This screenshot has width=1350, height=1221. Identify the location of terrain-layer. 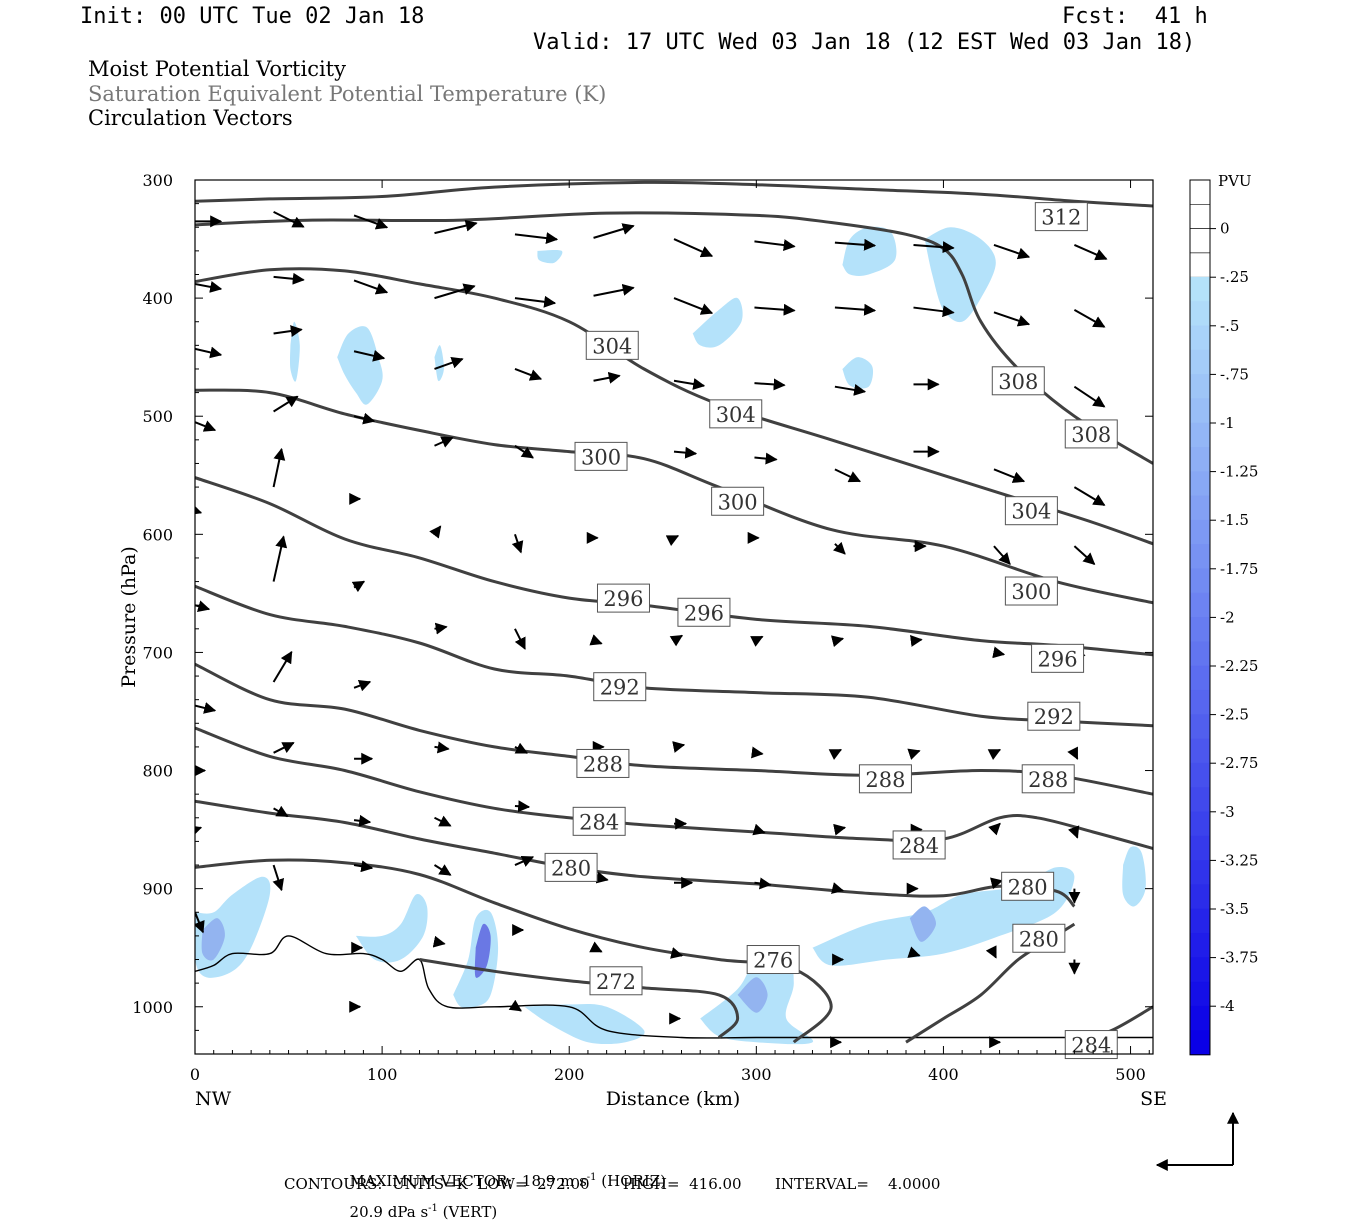
(674, 987).